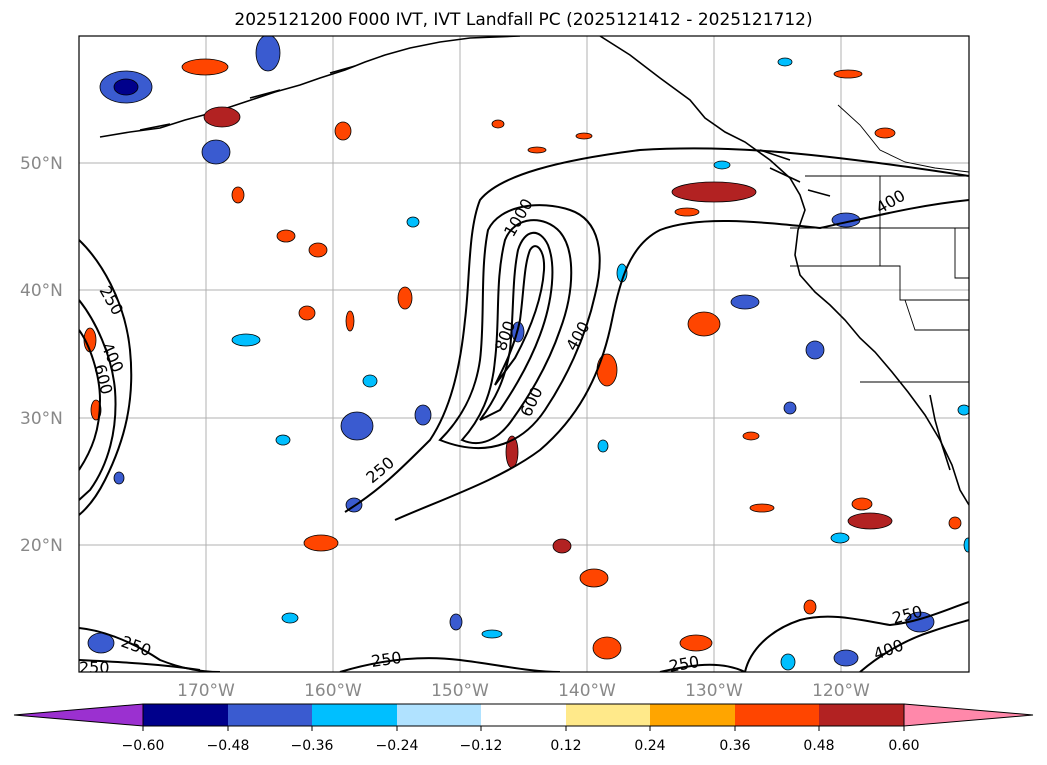 The width and height of the screenshot is (1047, 765). I want to click on lon-label: 160°W, so click(333, 691).